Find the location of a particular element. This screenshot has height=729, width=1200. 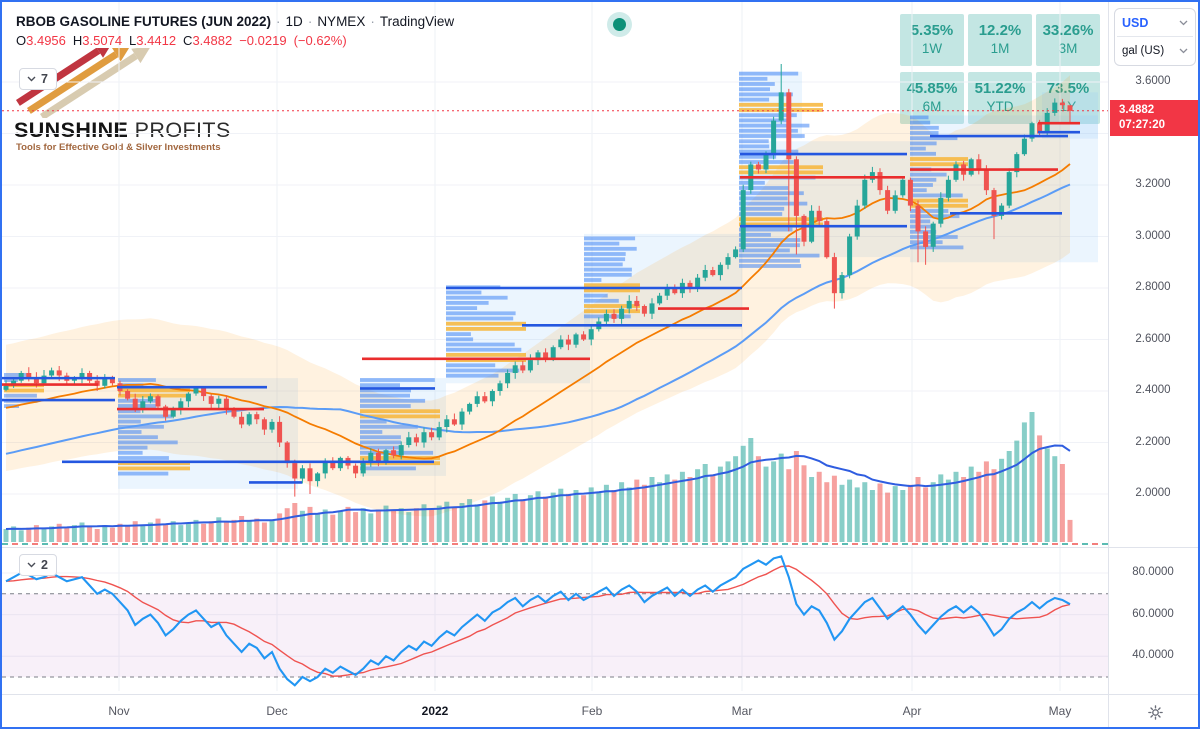

price-tick-label: 2.0000 is located at coordinates (1153, 493).